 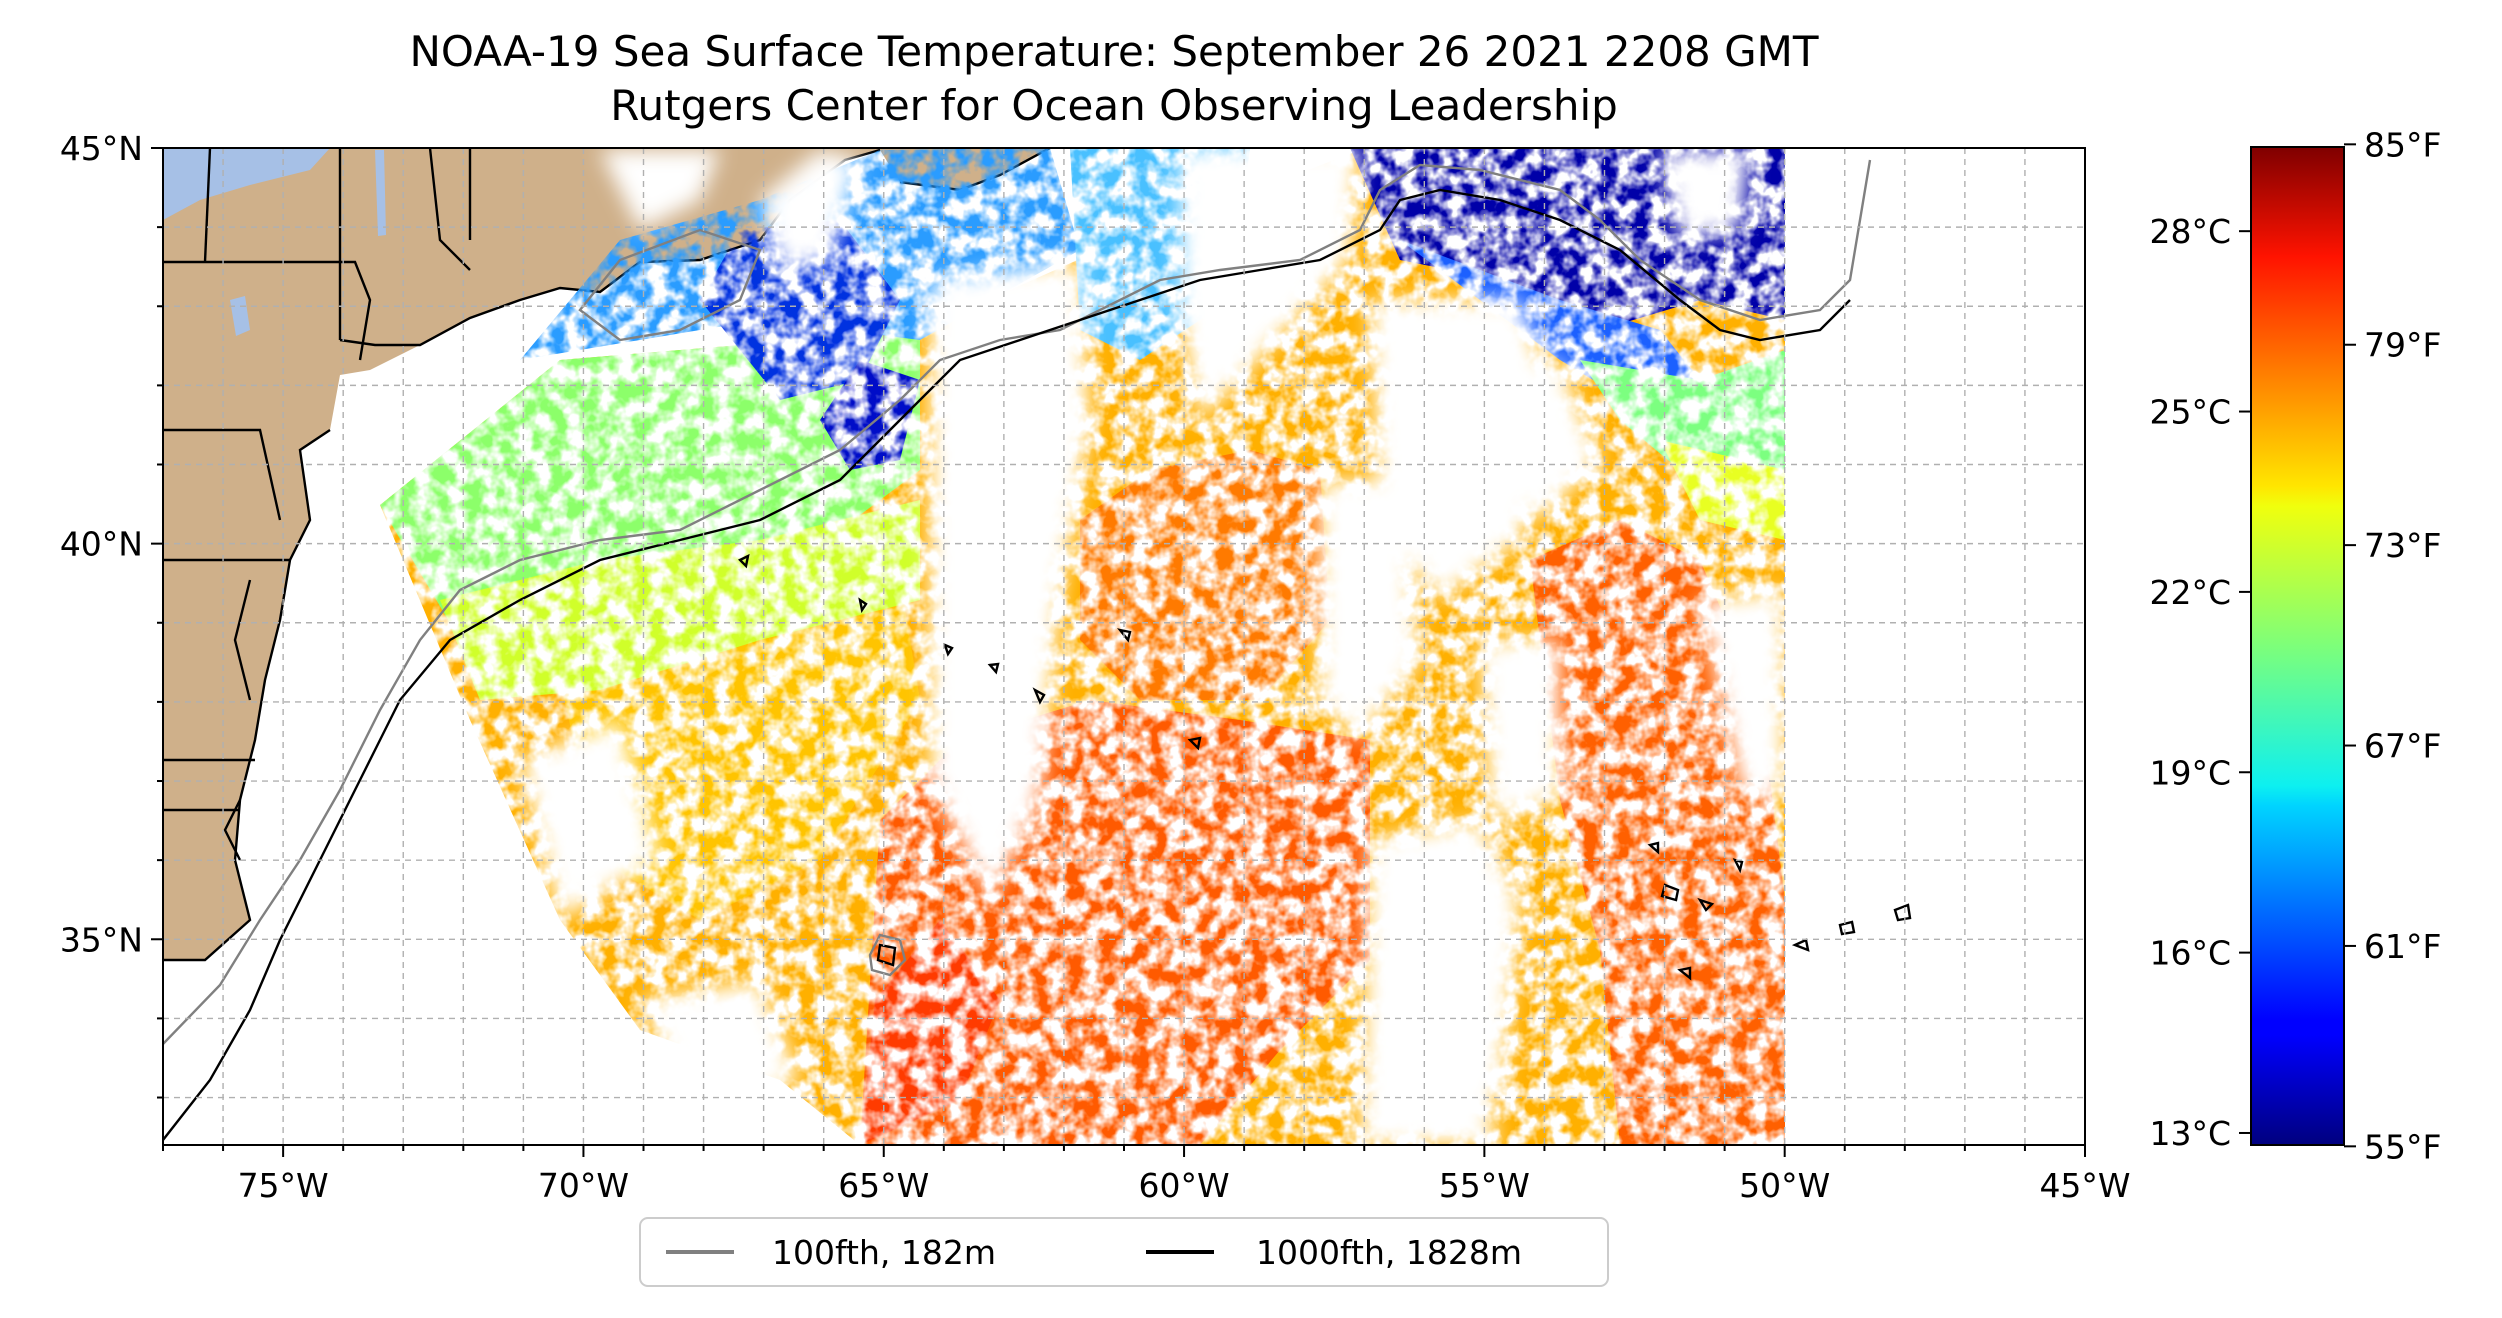 What do you see at coordinates (2084, 1185) in the screenshot?
I see `lon-tick-label: 45°W` at bounding box center [2084, 1185].